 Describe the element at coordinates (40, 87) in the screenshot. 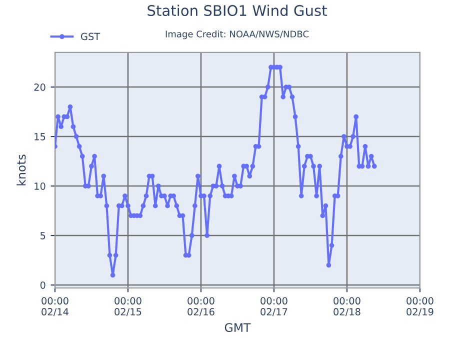

I see `y-tick-label: 20` at that location.